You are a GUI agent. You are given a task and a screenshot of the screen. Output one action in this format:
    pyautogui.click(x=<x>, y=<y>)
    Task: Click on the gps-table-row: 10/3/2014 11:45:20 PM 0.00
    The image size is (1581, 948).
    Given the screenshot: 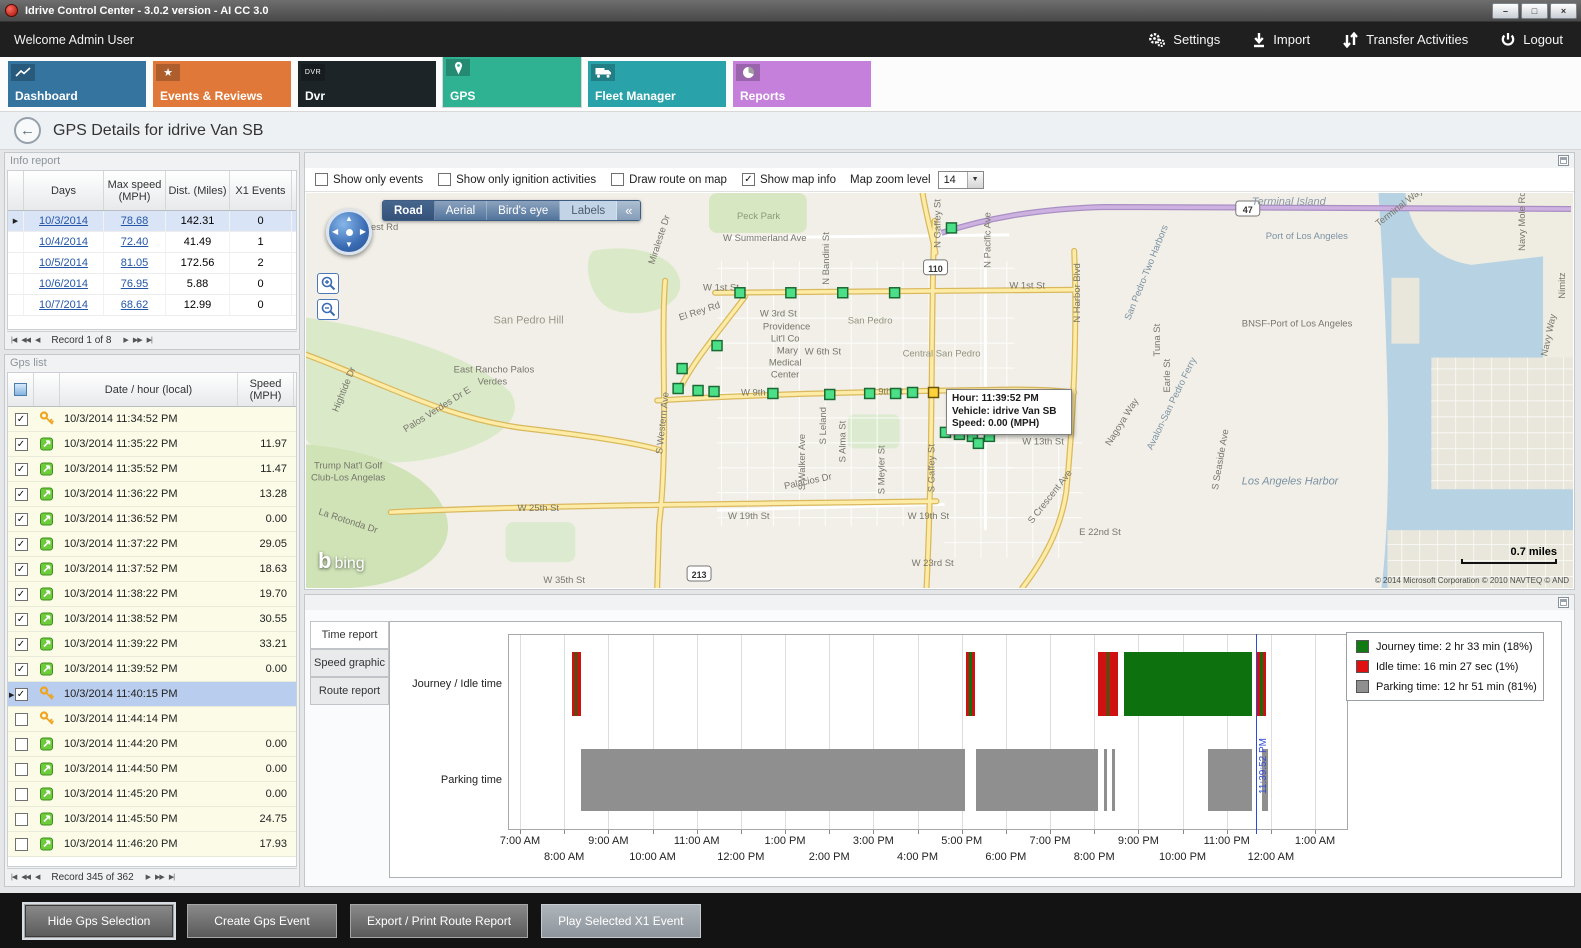 What is the action you would take?
    pyautogui.click(x=152, y=794)
    